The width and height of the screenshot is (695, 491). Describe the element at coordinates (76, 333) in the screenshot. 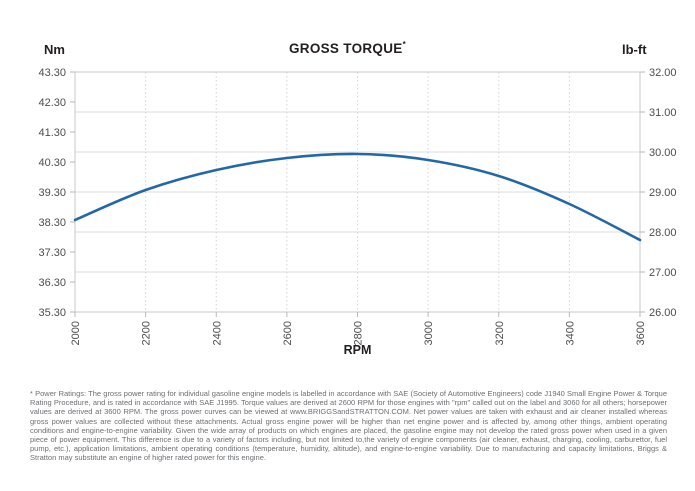

I see `x-tick-label: 2000` at that location.